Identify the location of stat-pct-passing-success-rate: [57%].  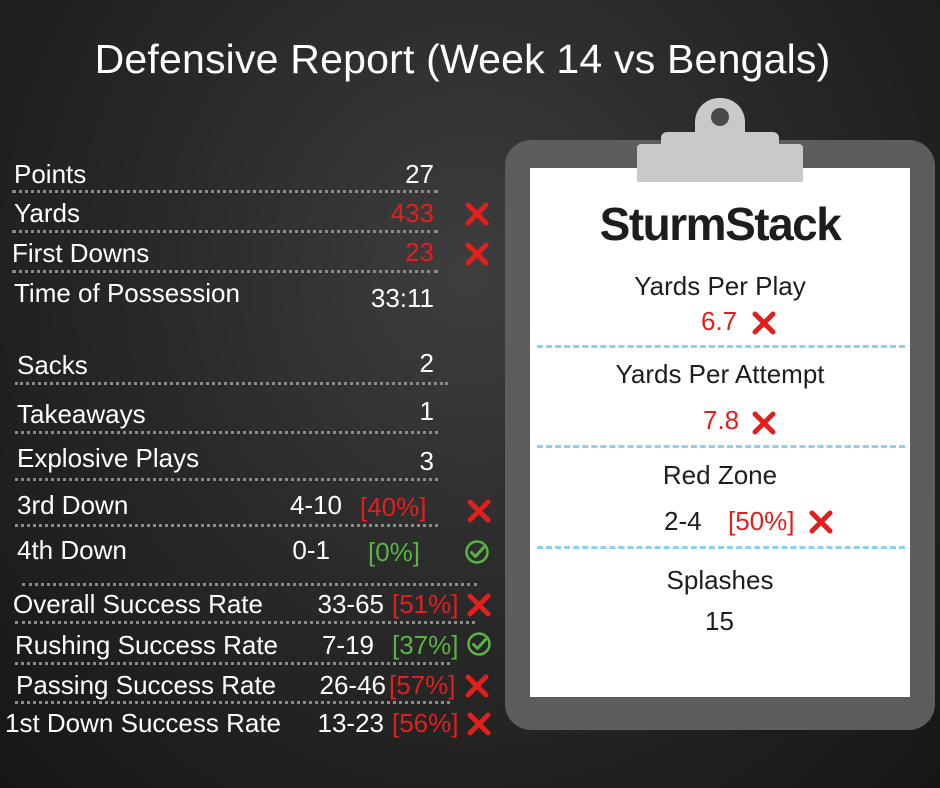
(422, 685).